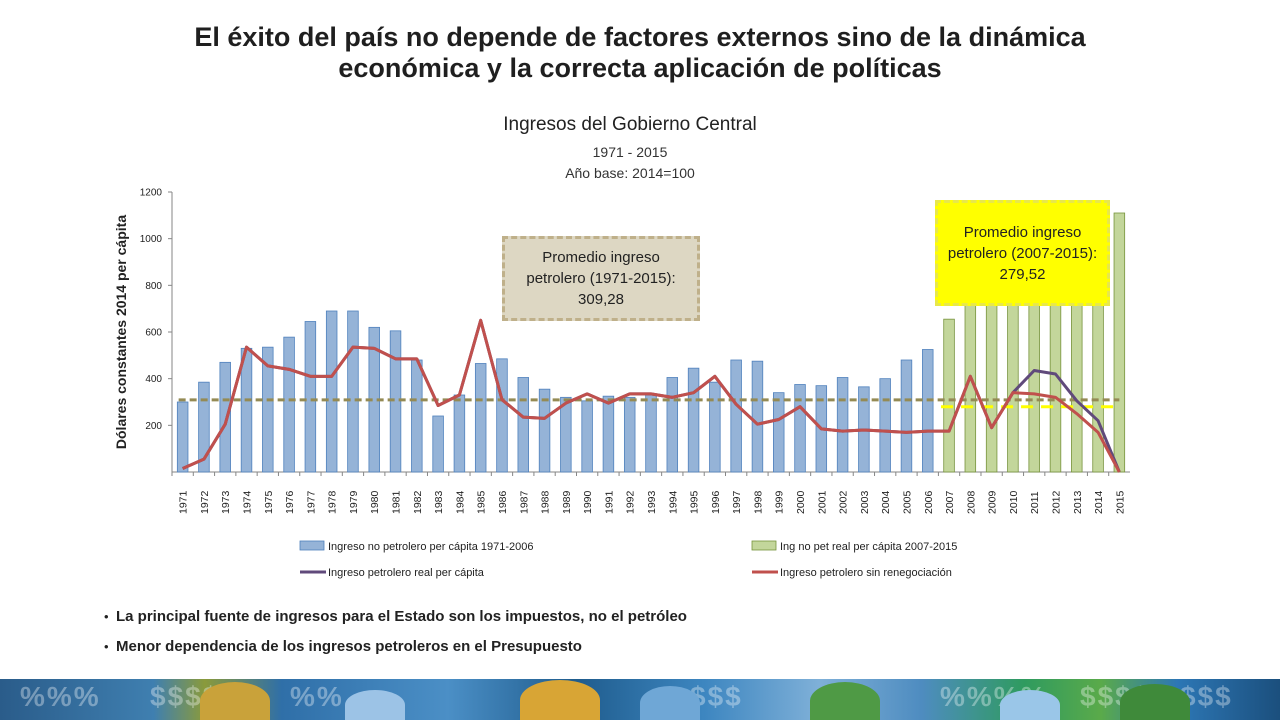 This screenshot has width=1280, height=720. What do you see at coordinates (716, 502) in the screenshot?
I see `x-tick-label: 1996` at bounding box center [716, 502].